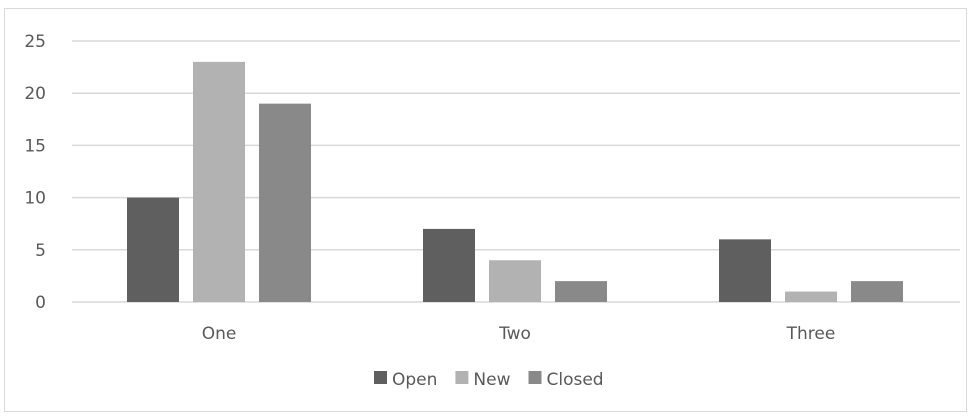 This screenshot has width=976, height=419. What do you see at coordinates (219, 334) in the screenshot?
I see `x-category-label: One` at bounding box center [219, 334].